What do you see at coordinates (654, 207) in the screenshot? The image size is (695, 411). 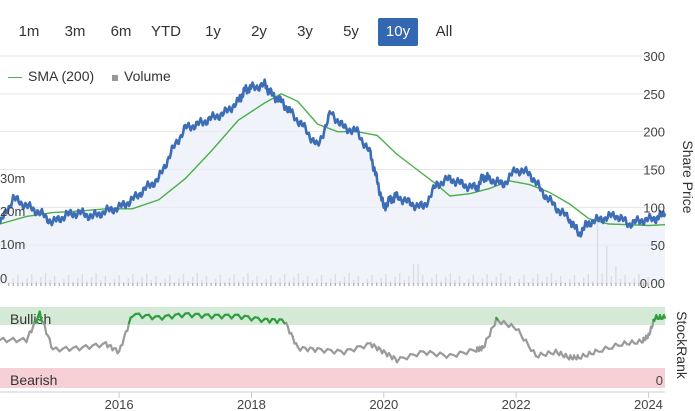 I see `price-tick-label: 100` at bounding box center [654, 207].